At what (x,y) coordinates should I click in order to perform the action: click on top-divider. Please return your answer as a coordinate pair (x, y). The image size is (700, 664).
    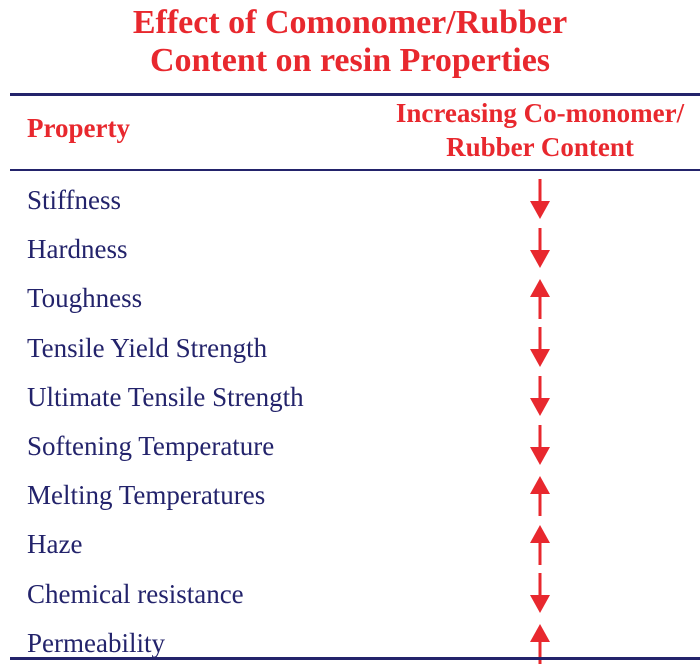
    Looking at the image, I should click on (355, 94).